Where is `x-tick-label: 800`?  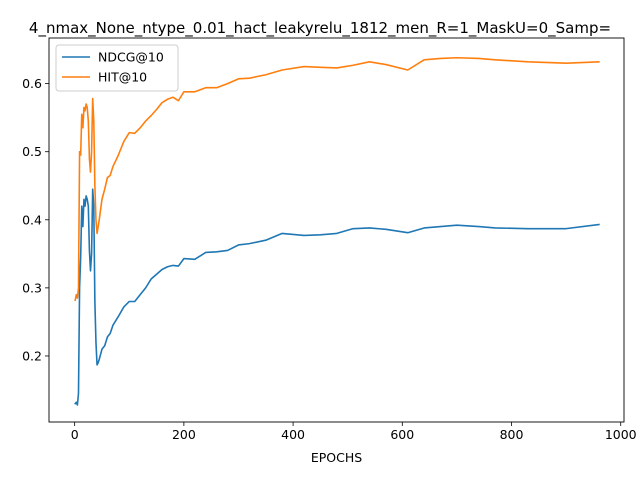 x-tick-label: 800 is located at coordinates (512, 434).